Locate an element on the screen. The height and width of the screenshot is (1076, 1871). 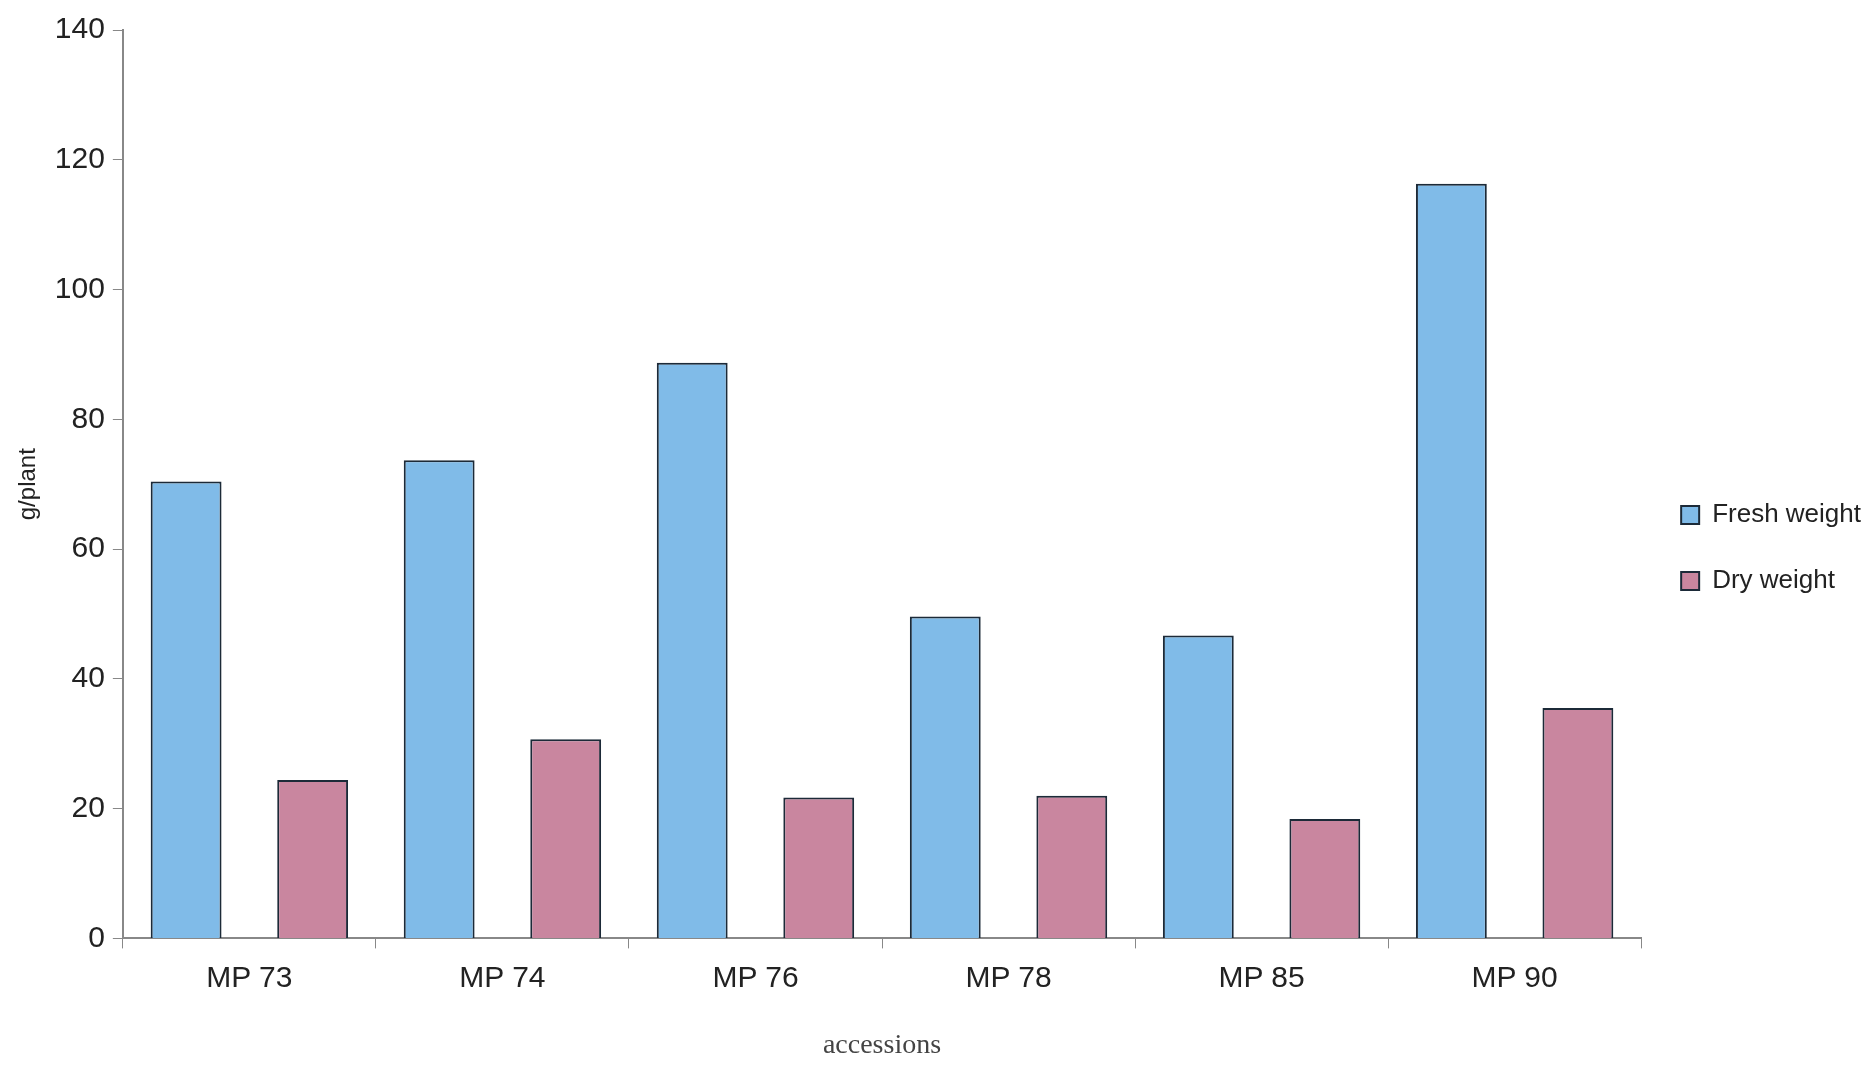
x-axis-title: accessions is located at coordinates (882, 1043).